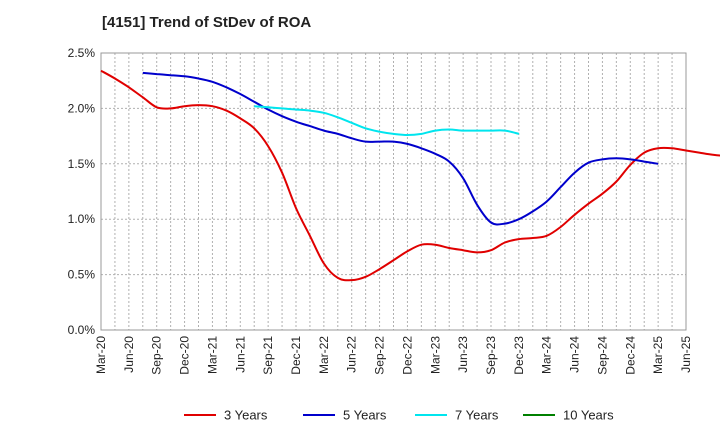  What do you see at coordinates (407, 355) in the screenshot?
I see `x-tick-label: Dec-22` at bounding box center [407, 355].